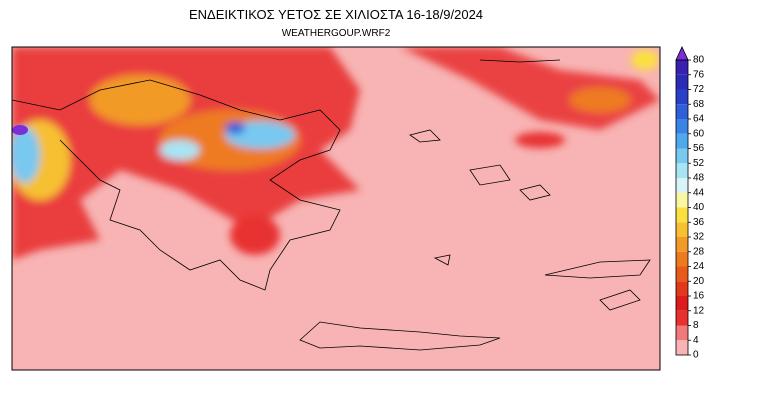 The image size is (759, 405). What do you see at coordinates (699, 251) in the screenshot?
I see `colorbar-tick-label: 28` at bounding box center [699, 251].